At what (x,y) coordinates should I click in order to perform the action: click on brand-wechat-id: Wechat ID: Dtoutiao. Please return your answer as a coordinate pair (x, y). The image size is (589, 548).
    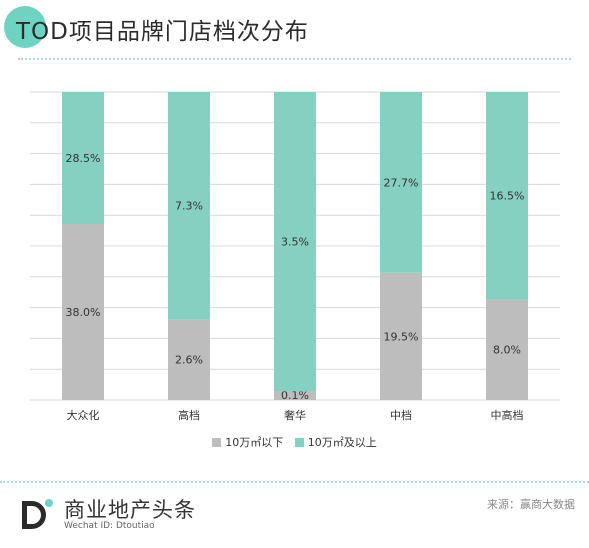
    Looking at the image, I should click on (109, 526).